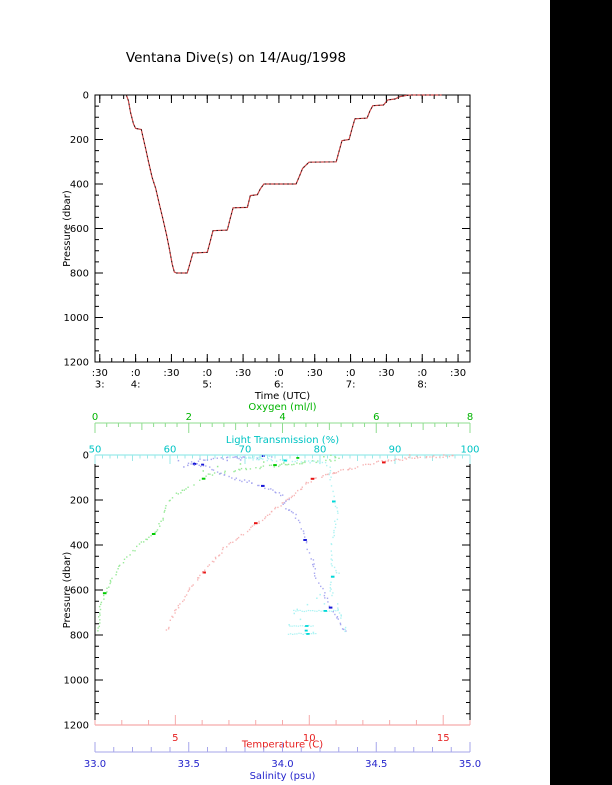 Image resolution: width=612 pixels, height=785 pixels. What do you see at coordinates (581, 392) in the screenshot?
I see `right-black-bar` at bounding box center [581, 392].